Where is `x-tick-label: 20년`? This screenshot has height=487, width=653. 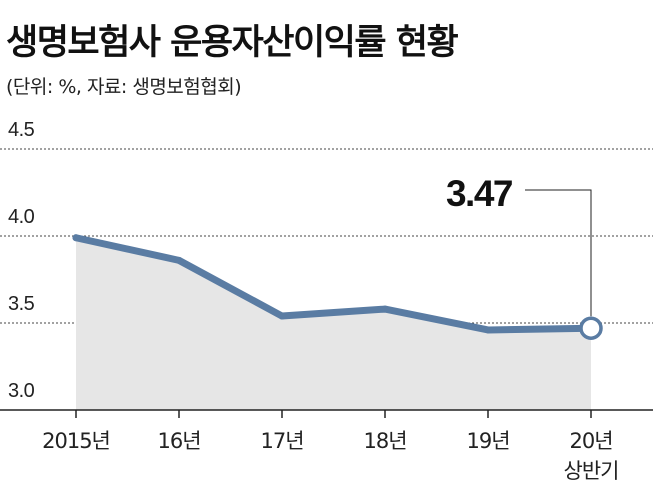
x-tick-label: 20년 is located at coordinates (590, 441).